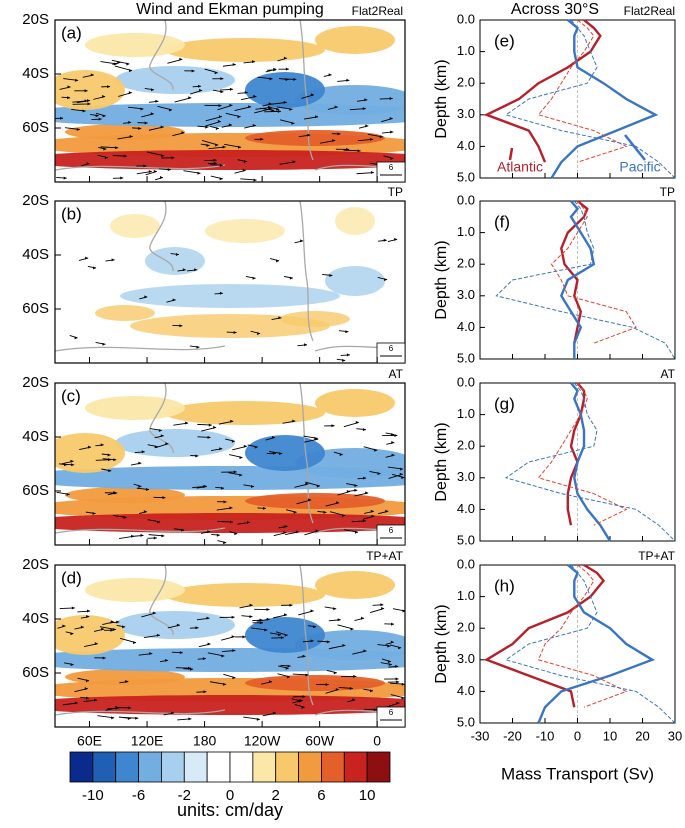 Image resolution: width=685 pixels, height=828 pixels. I want to click on colorbar-tick-label: 10, so click(367, 795).